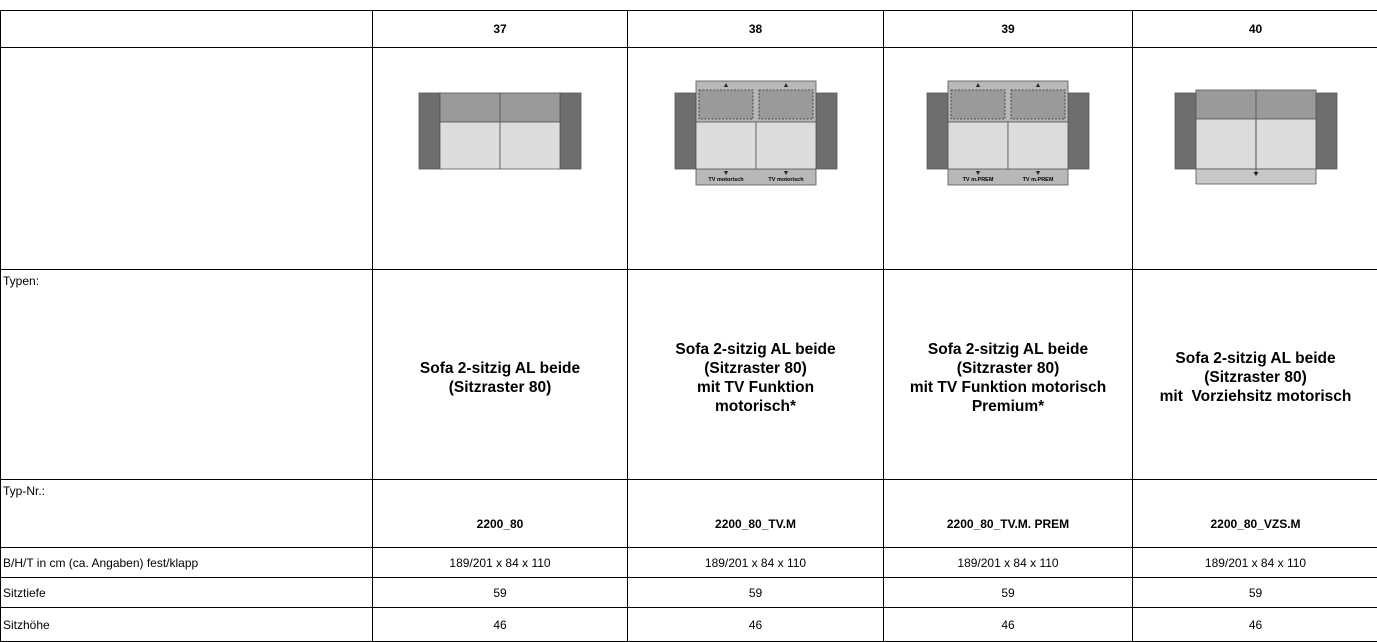 The width and height of the screenshot is (1377, 642). What do you see at coordinates (1255, 29) in the screenshot?
I see `column-number: 40` at bounding box center [1255, 29].